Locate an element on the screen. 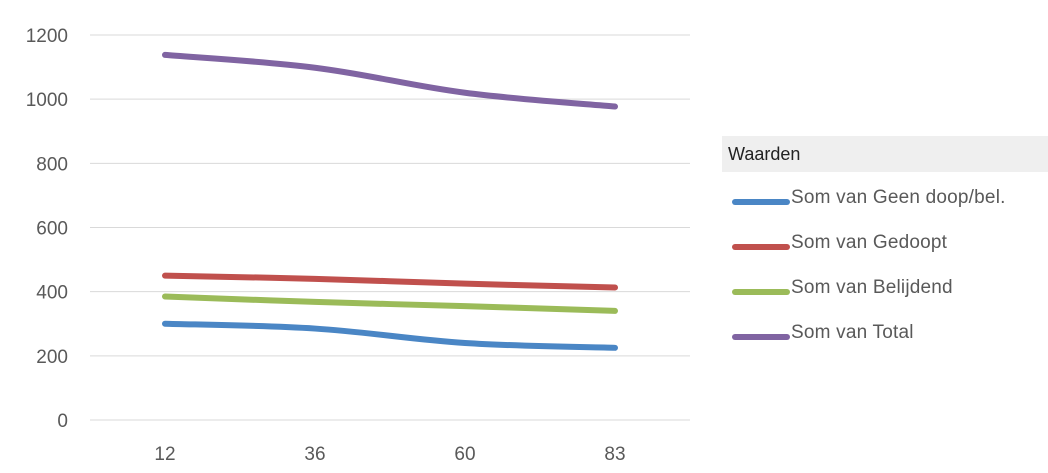 Image resolution: width=1048 pixels, height=473 pixels. x-tick-label: 36 is located at coordinates (314, 454).